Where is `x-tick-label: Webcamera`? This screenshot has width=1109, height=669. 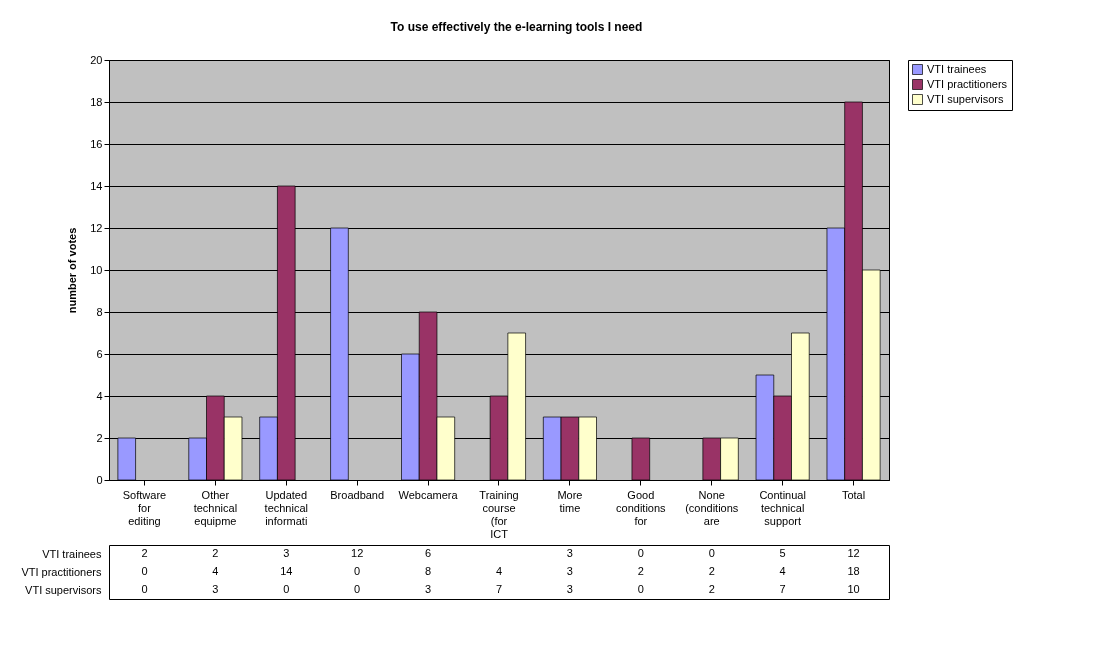
x-tick-label: Webcamera is located at coordinates (428, 494).